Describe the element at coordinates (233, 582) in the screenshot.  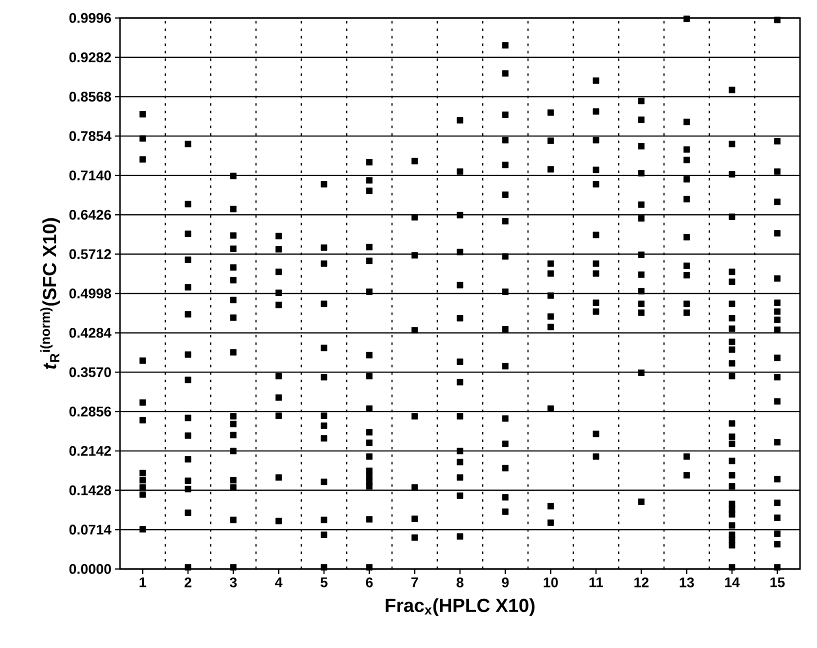
I see `x-tick-label: 3` at that location.